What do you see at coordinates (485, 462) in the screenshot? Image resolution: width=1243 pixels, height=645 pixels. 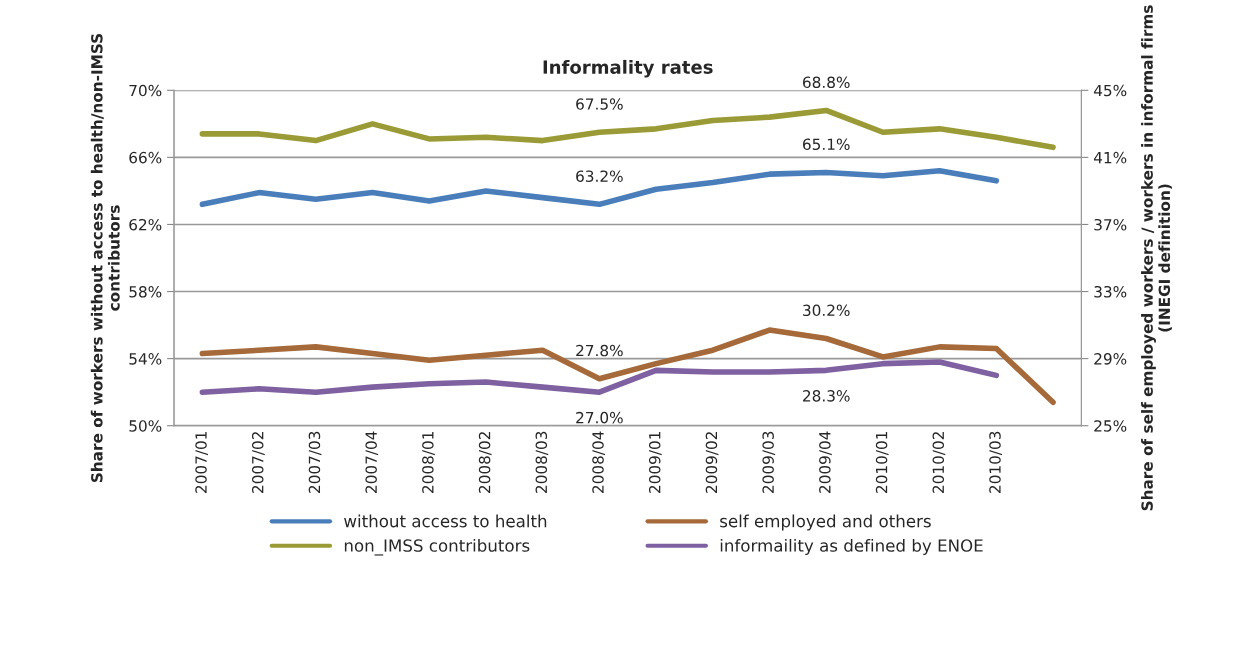 I see `x-tick-label: 2008/02` at bounding box center [485, 462].